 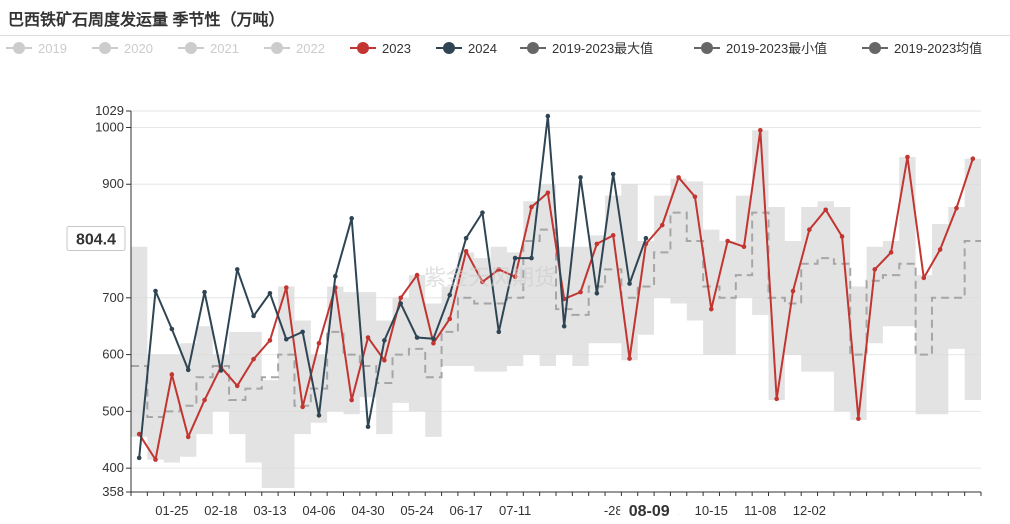 What do you see at coordinates (809, 510) in the screenshot?
I see `x-tick-label: 12-02` at bounding box center [809, 510].